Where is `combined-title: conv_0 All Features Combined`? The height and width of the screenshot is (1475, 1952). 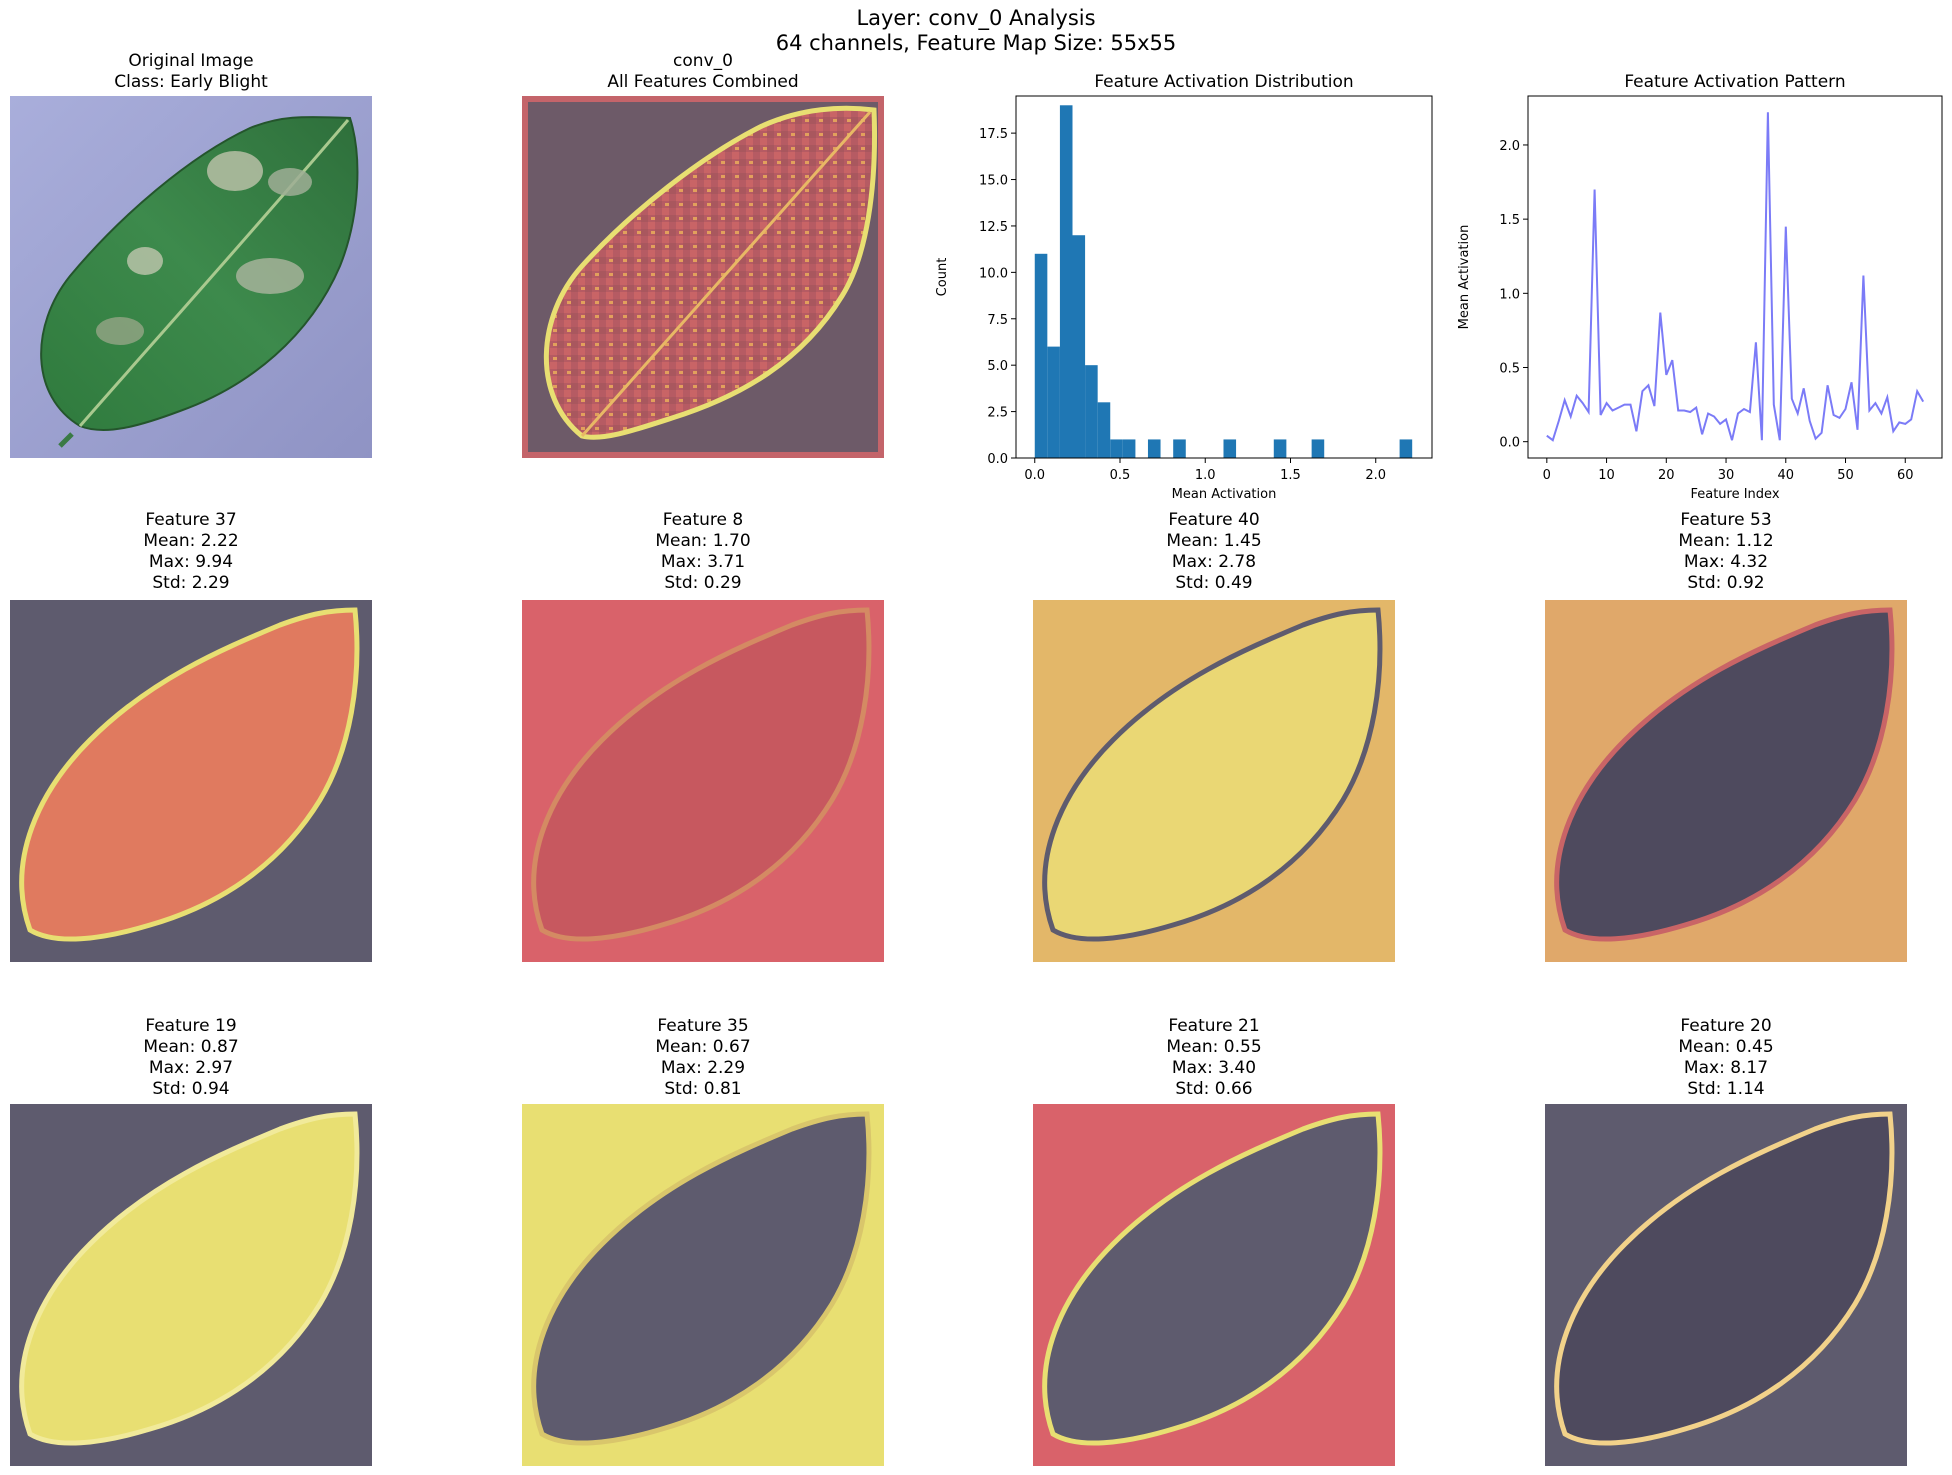
combined-title: conv_0 All Features Combined is located at coordinates (703, 72).